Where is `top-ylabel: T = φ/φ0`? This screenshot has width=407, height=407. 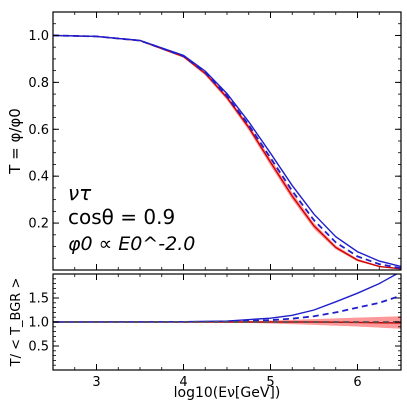
top-ylabel: T = φ/φ0 is located at coordinates (15, 141).